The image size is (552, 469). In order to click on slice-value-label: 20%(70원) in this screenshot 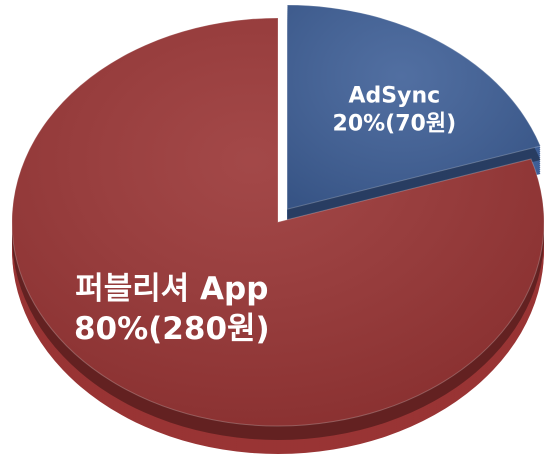, I will do `click(395, 124)`.